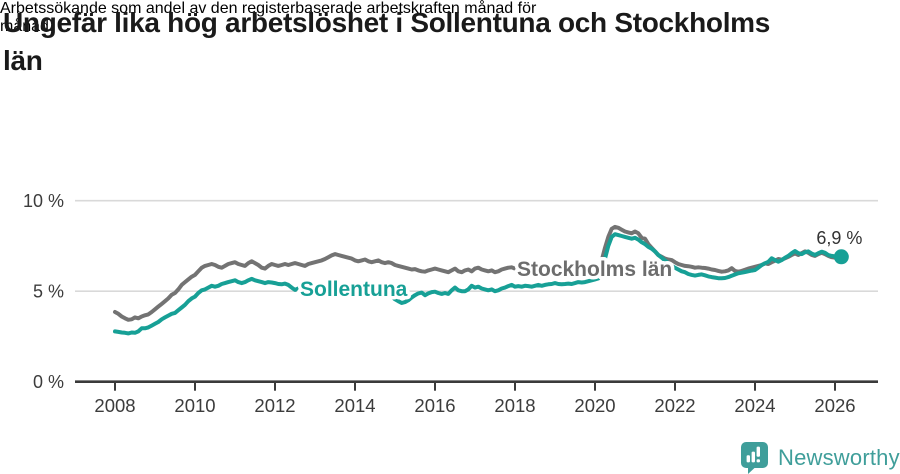 This screenshot has width=900, height=474. I want to click on series-label-sollentuna: Sollentuna, so click(354, 289).